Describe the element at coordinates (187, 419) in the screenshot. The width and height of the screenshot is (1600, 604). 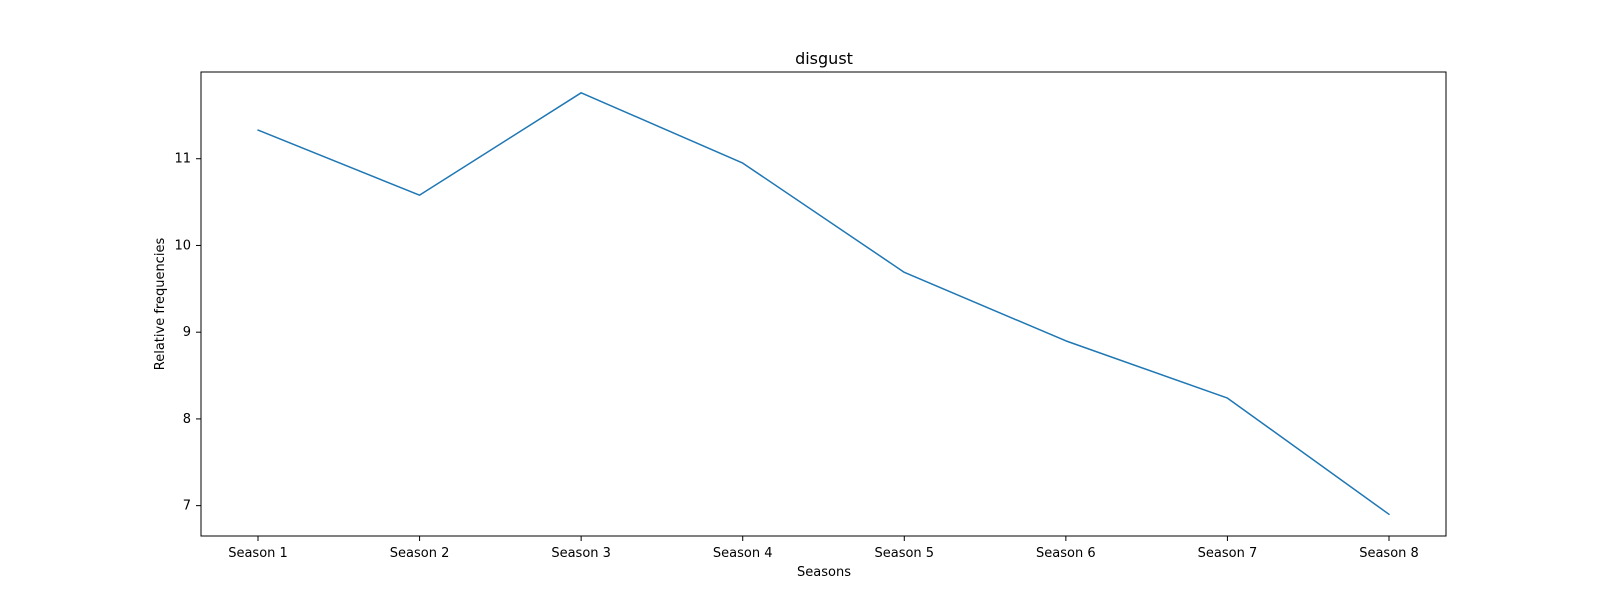
I see `y-tick-label: 8` at that location.